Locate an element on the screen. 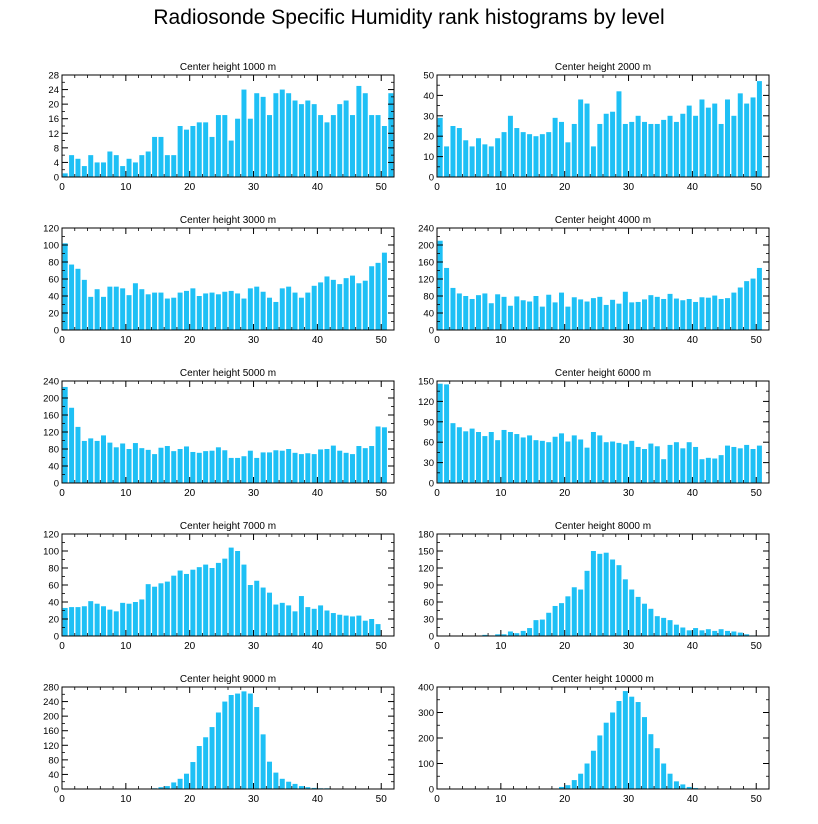  panel-title: Center height 2000 m is located at coordinates (603, 67).